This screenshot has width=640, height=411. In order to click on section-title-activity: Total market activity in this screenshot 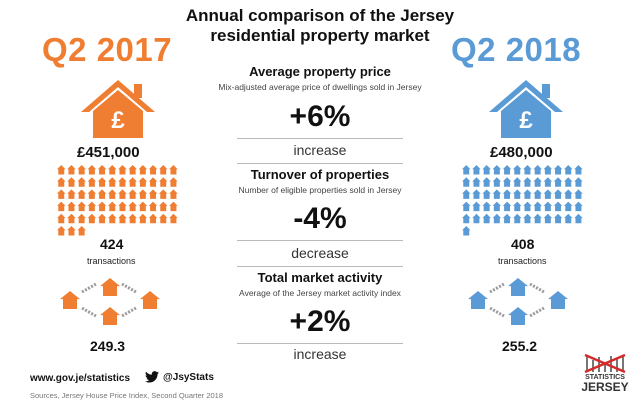, I will do `click(320, 277)`.